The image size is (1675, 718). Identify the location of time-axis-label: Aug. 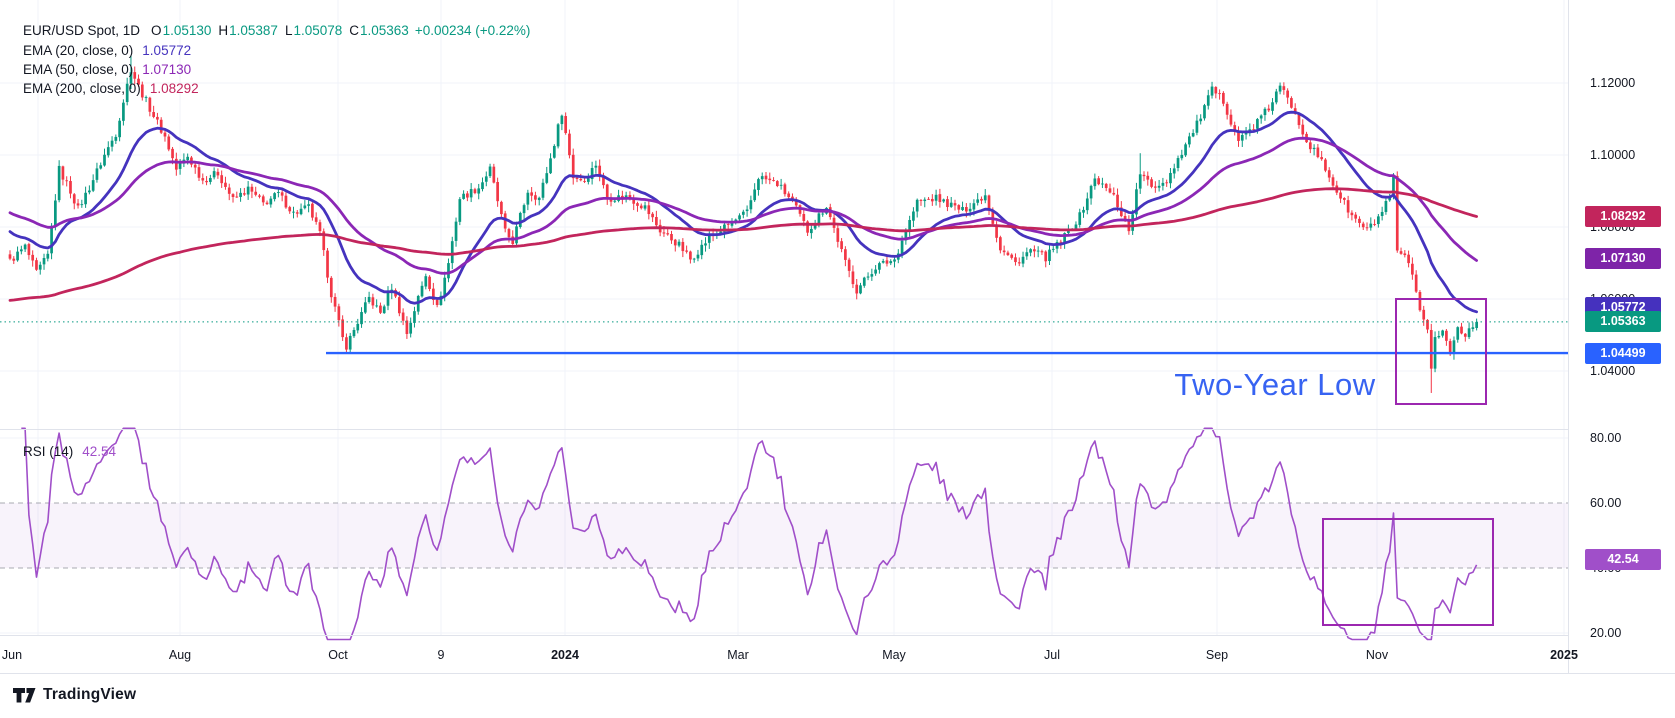
(180, 655).